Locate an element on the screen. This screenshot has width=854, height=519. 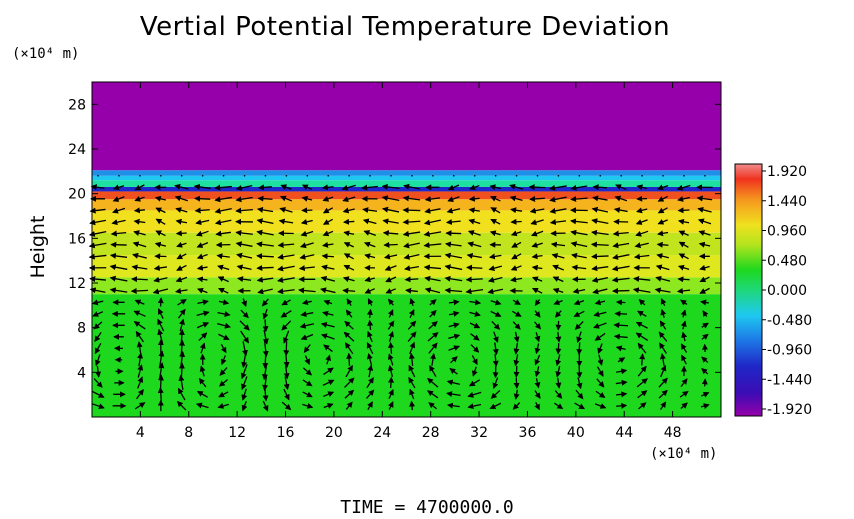
chart-title: Vertial Potential Temperature Deviation is located at coordinates (405, 27).